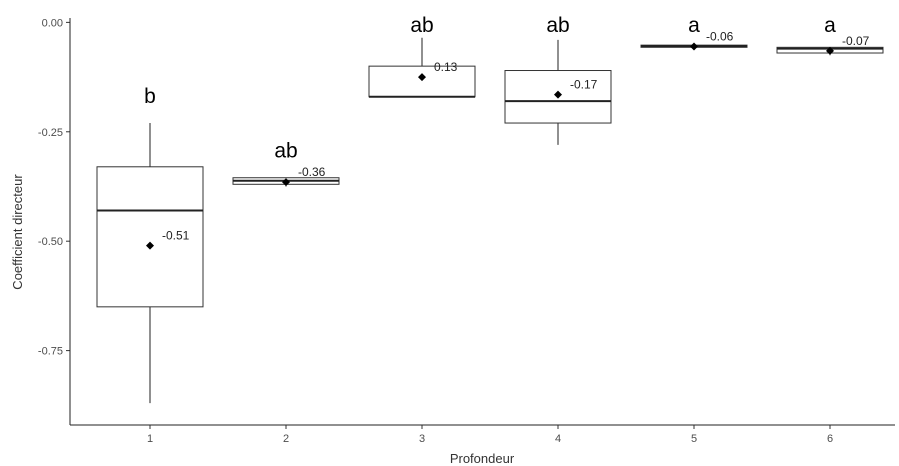 The image size is (899, 466). I want to click on box-group-4: -0.17 ab, so click(558, 79).